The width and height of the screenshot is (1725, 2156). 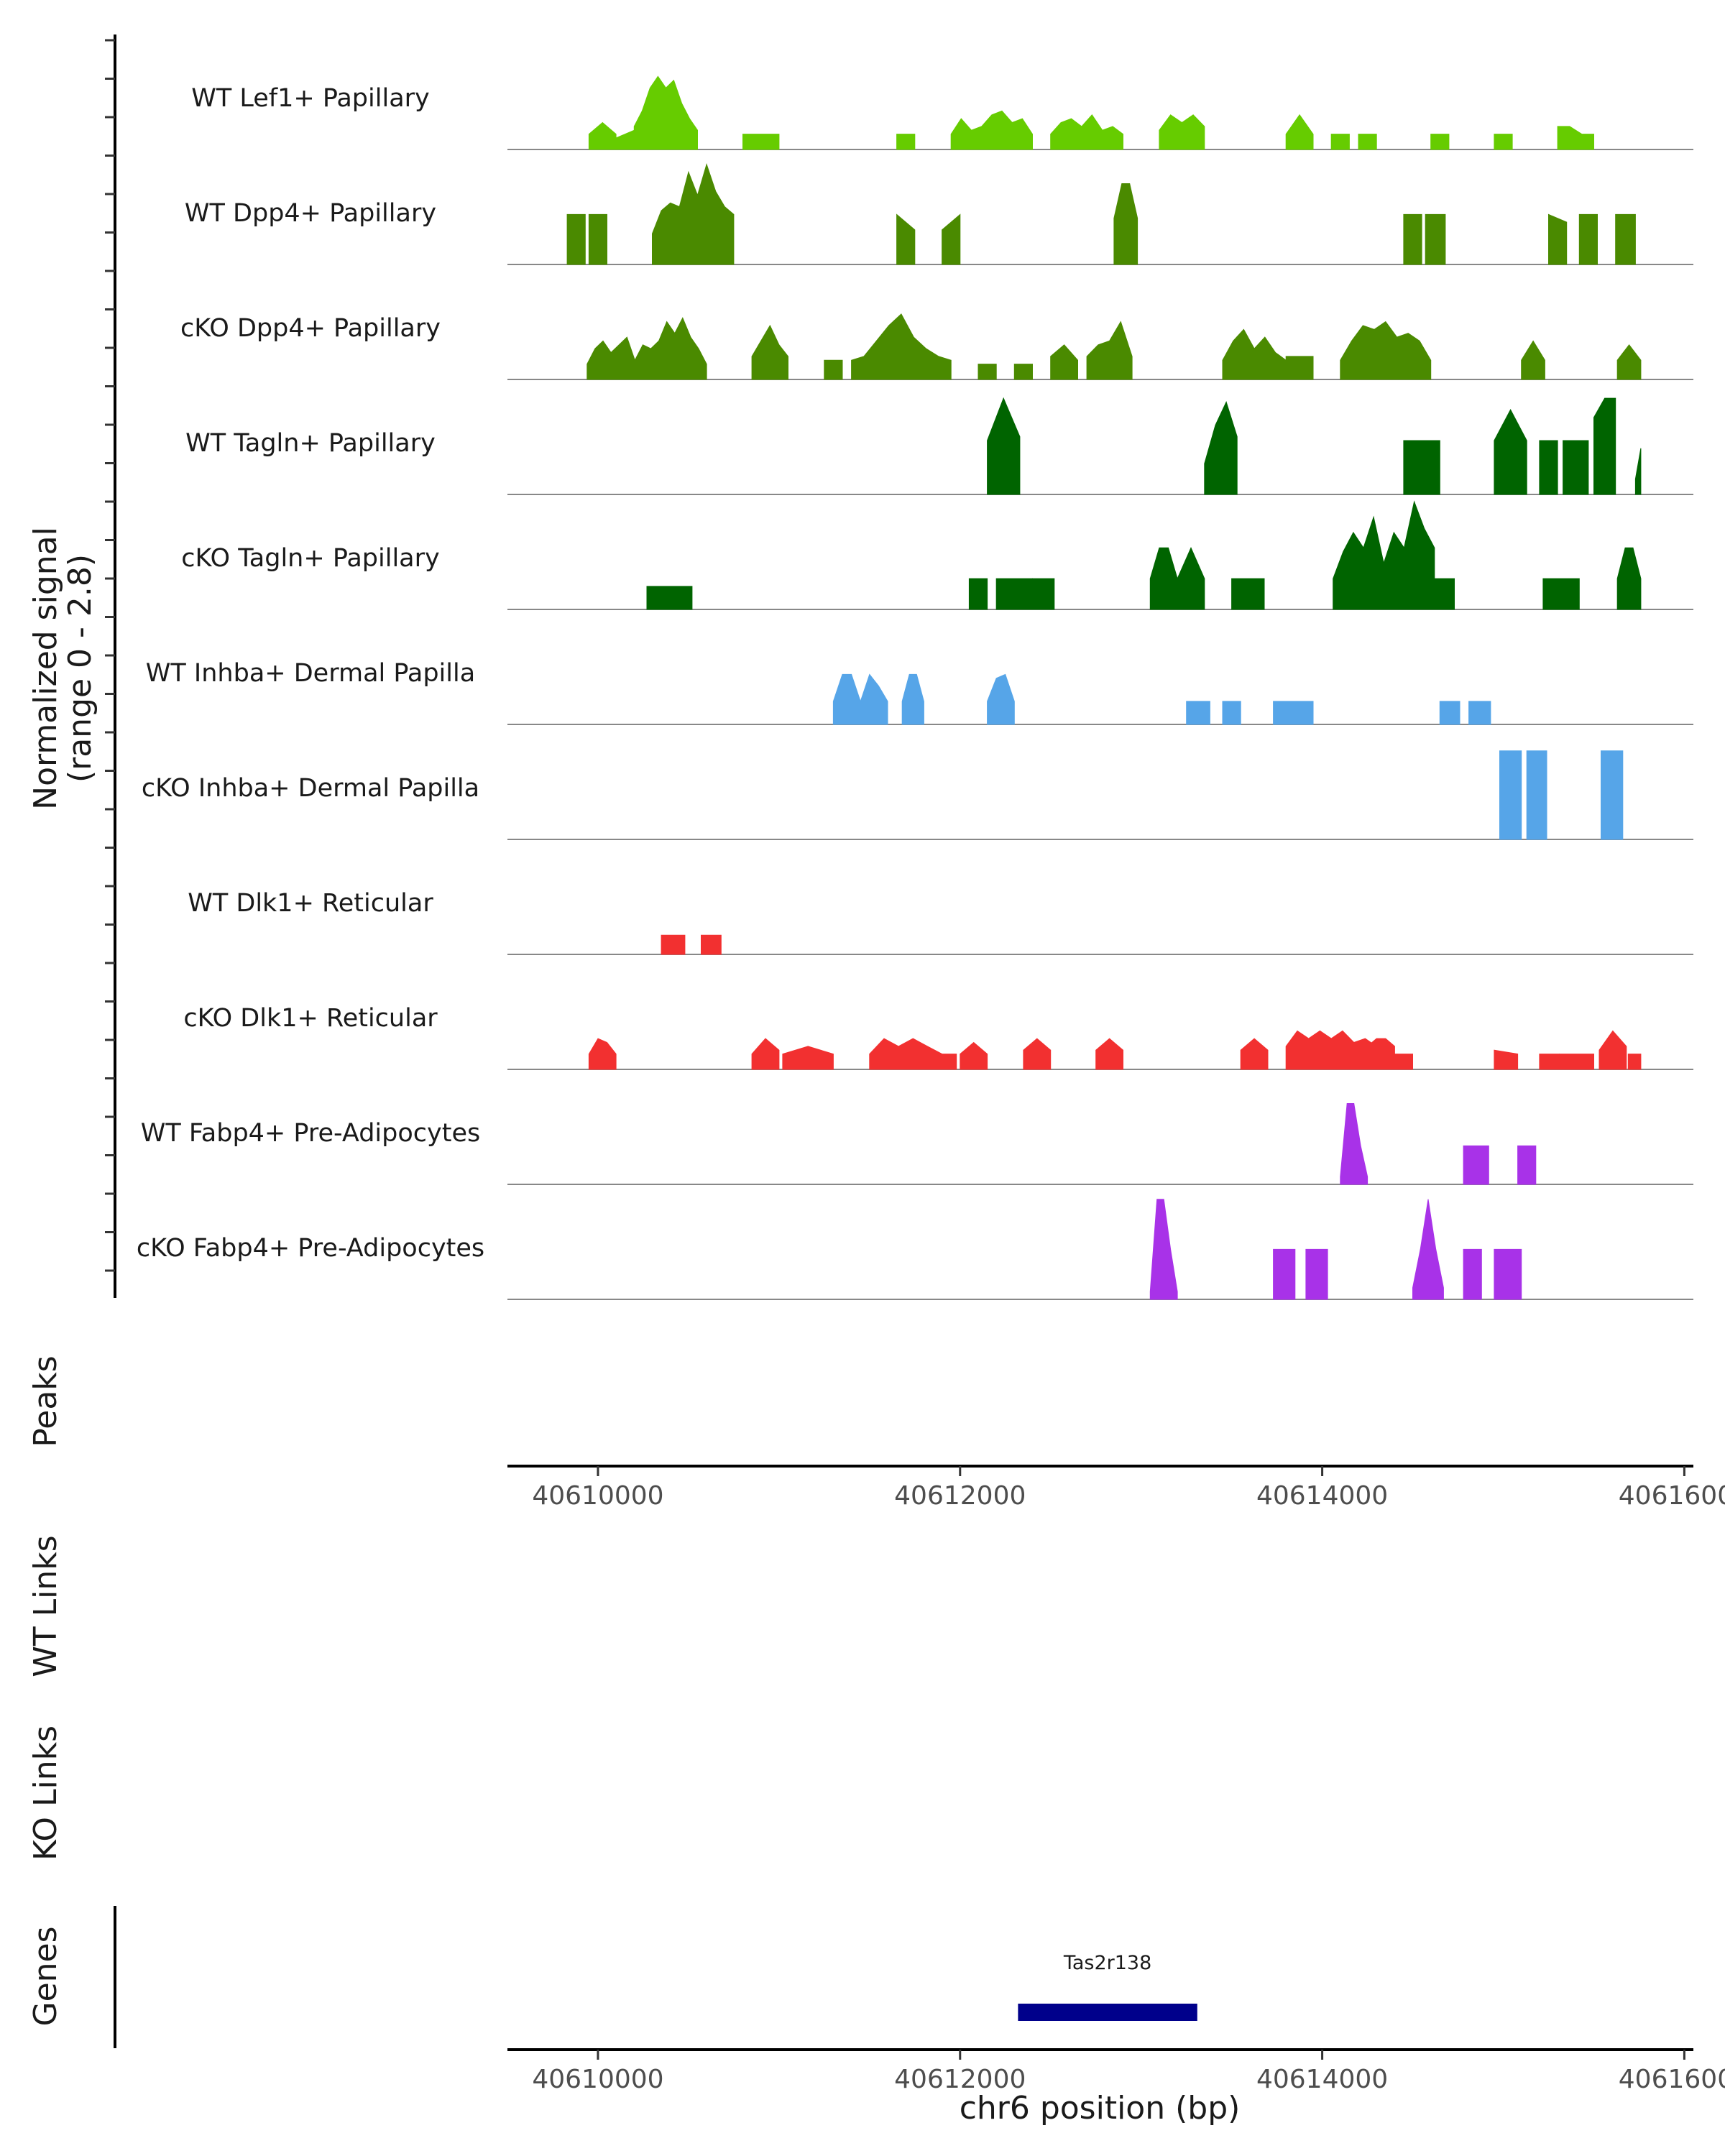 I want to click on x-axis-title: chr6 position (bp), so click(x=1100, y=2109).